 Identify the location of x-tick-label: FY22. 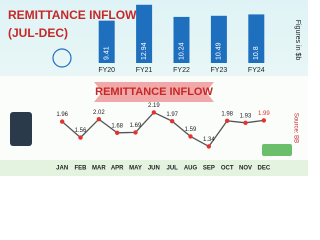
(181, 70).